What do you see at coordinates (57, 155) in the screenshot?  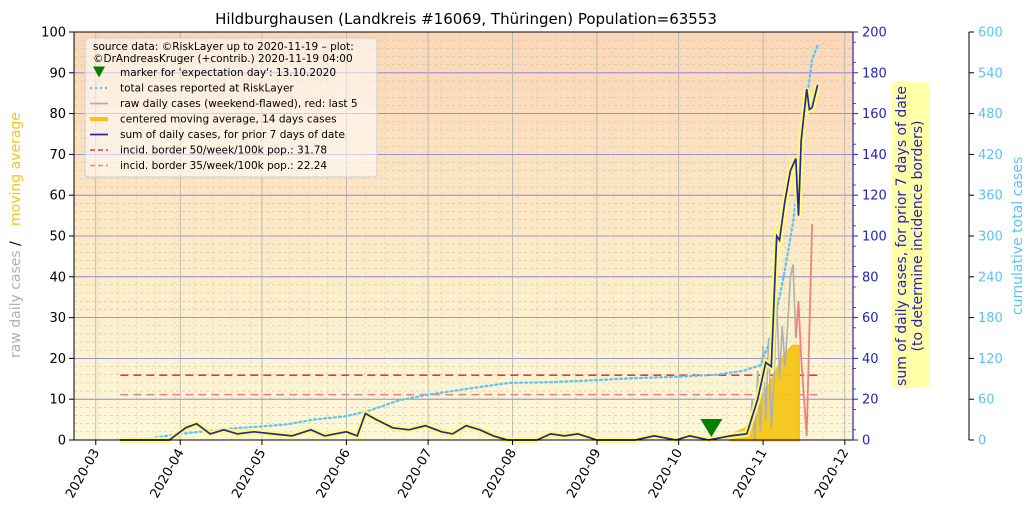 I see `y-left-tick-label: 70` at bounding box center [57, 155].